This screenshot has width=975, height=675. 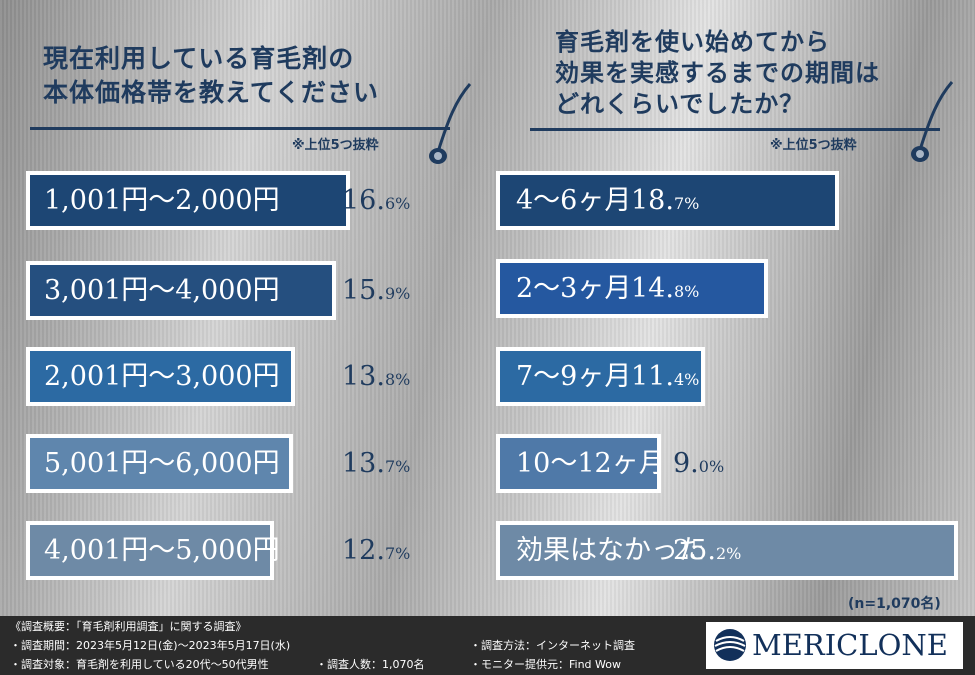 What do you see at coordinates (376, 550) in the screenshot?
I see `bar-value-0-4: 12.7%` at bounding box center [376, 550].